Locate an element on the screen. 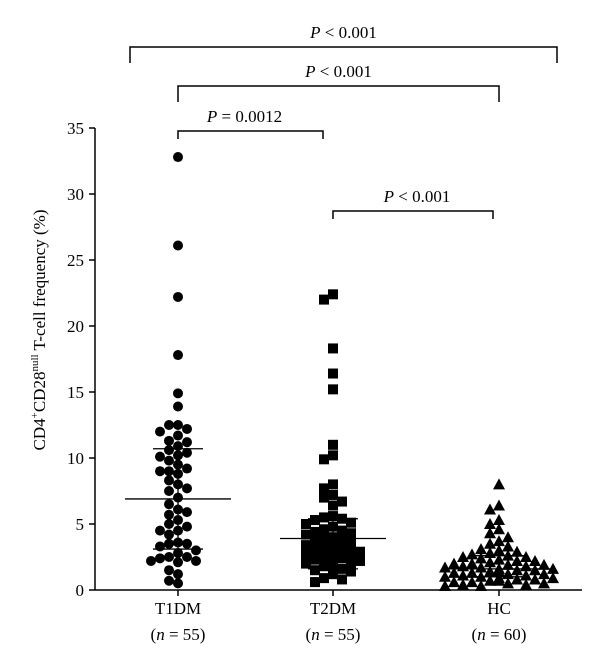 Image resolution: width=600 pixels, height=668 pixels. mean-sd-bars is located at coordinates (338, 513).